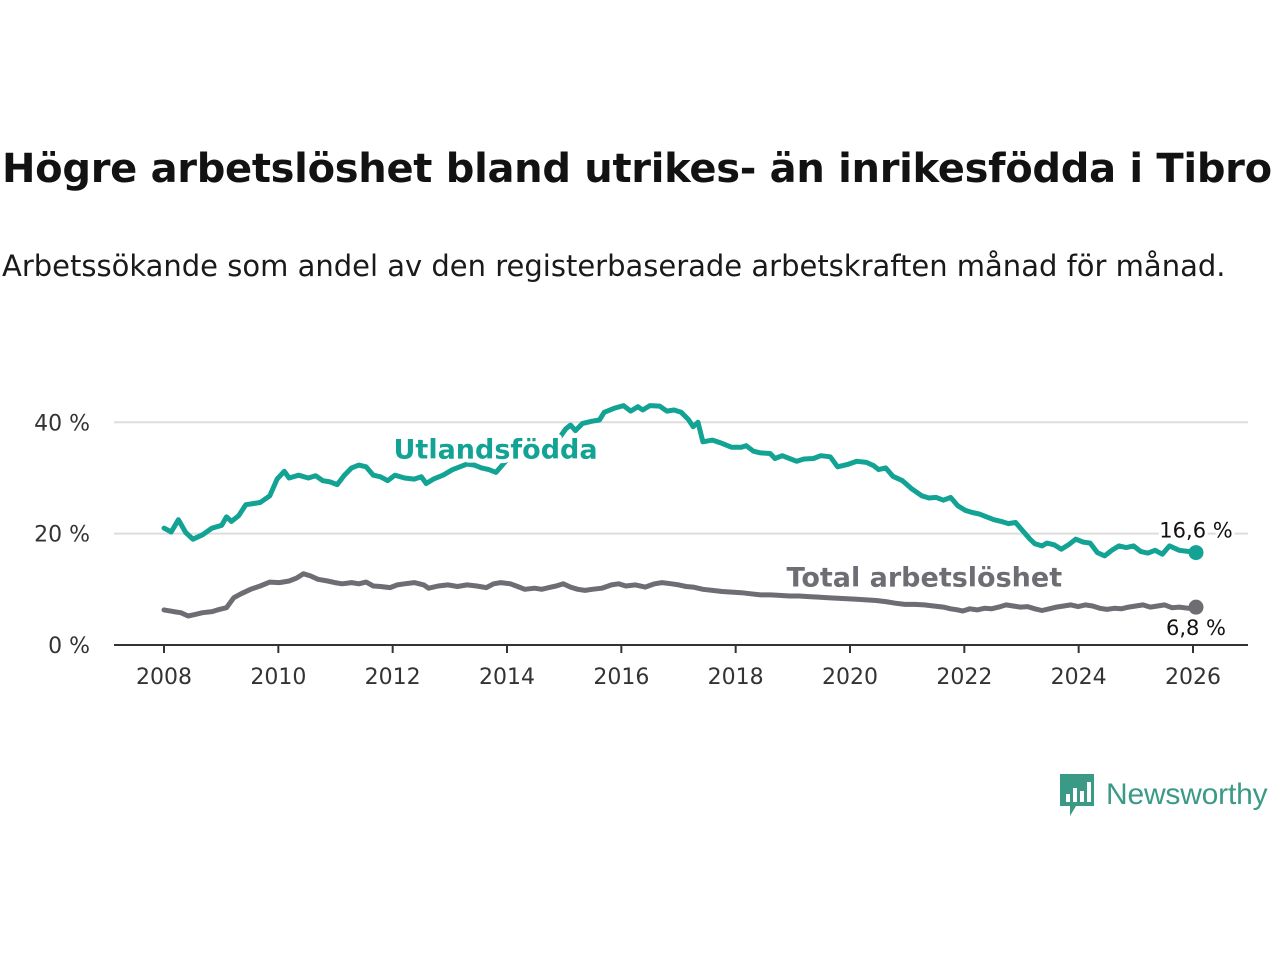 The image size is (1280, 960). Describe the element at coordinates (964, 677) in the screenshot. I see `x-tick-label: 2022` at that location.